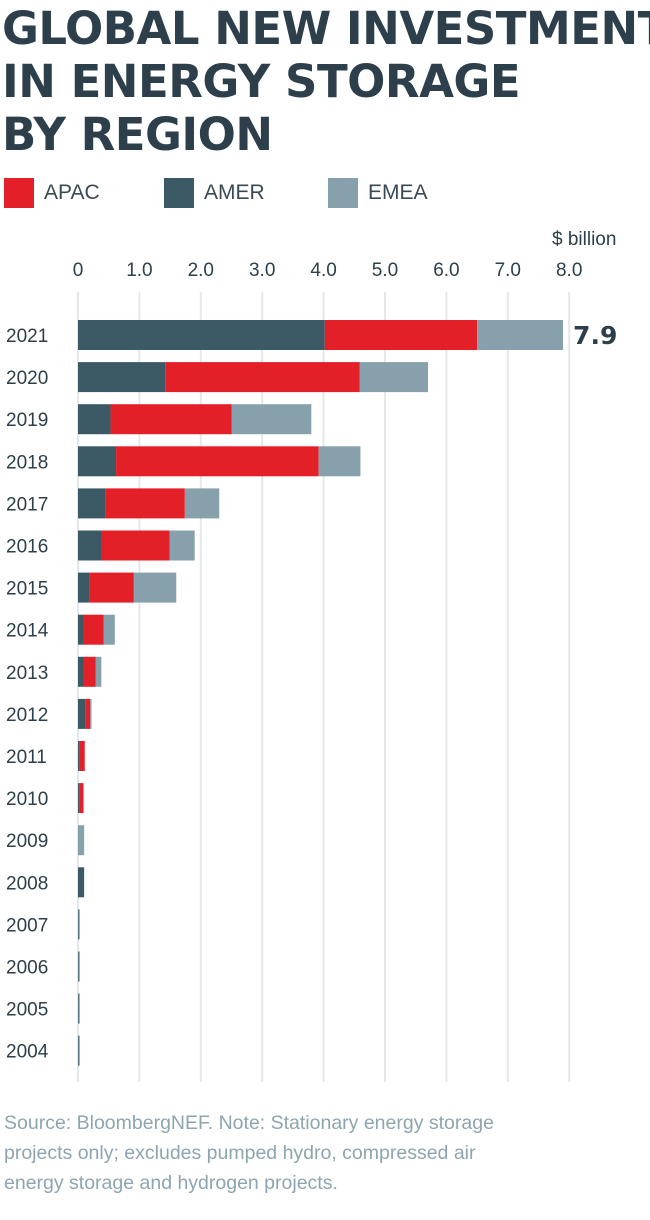 This screenshot has height=1220, width=650. I want to click on unit-label: $ billion, so click(584, 239).